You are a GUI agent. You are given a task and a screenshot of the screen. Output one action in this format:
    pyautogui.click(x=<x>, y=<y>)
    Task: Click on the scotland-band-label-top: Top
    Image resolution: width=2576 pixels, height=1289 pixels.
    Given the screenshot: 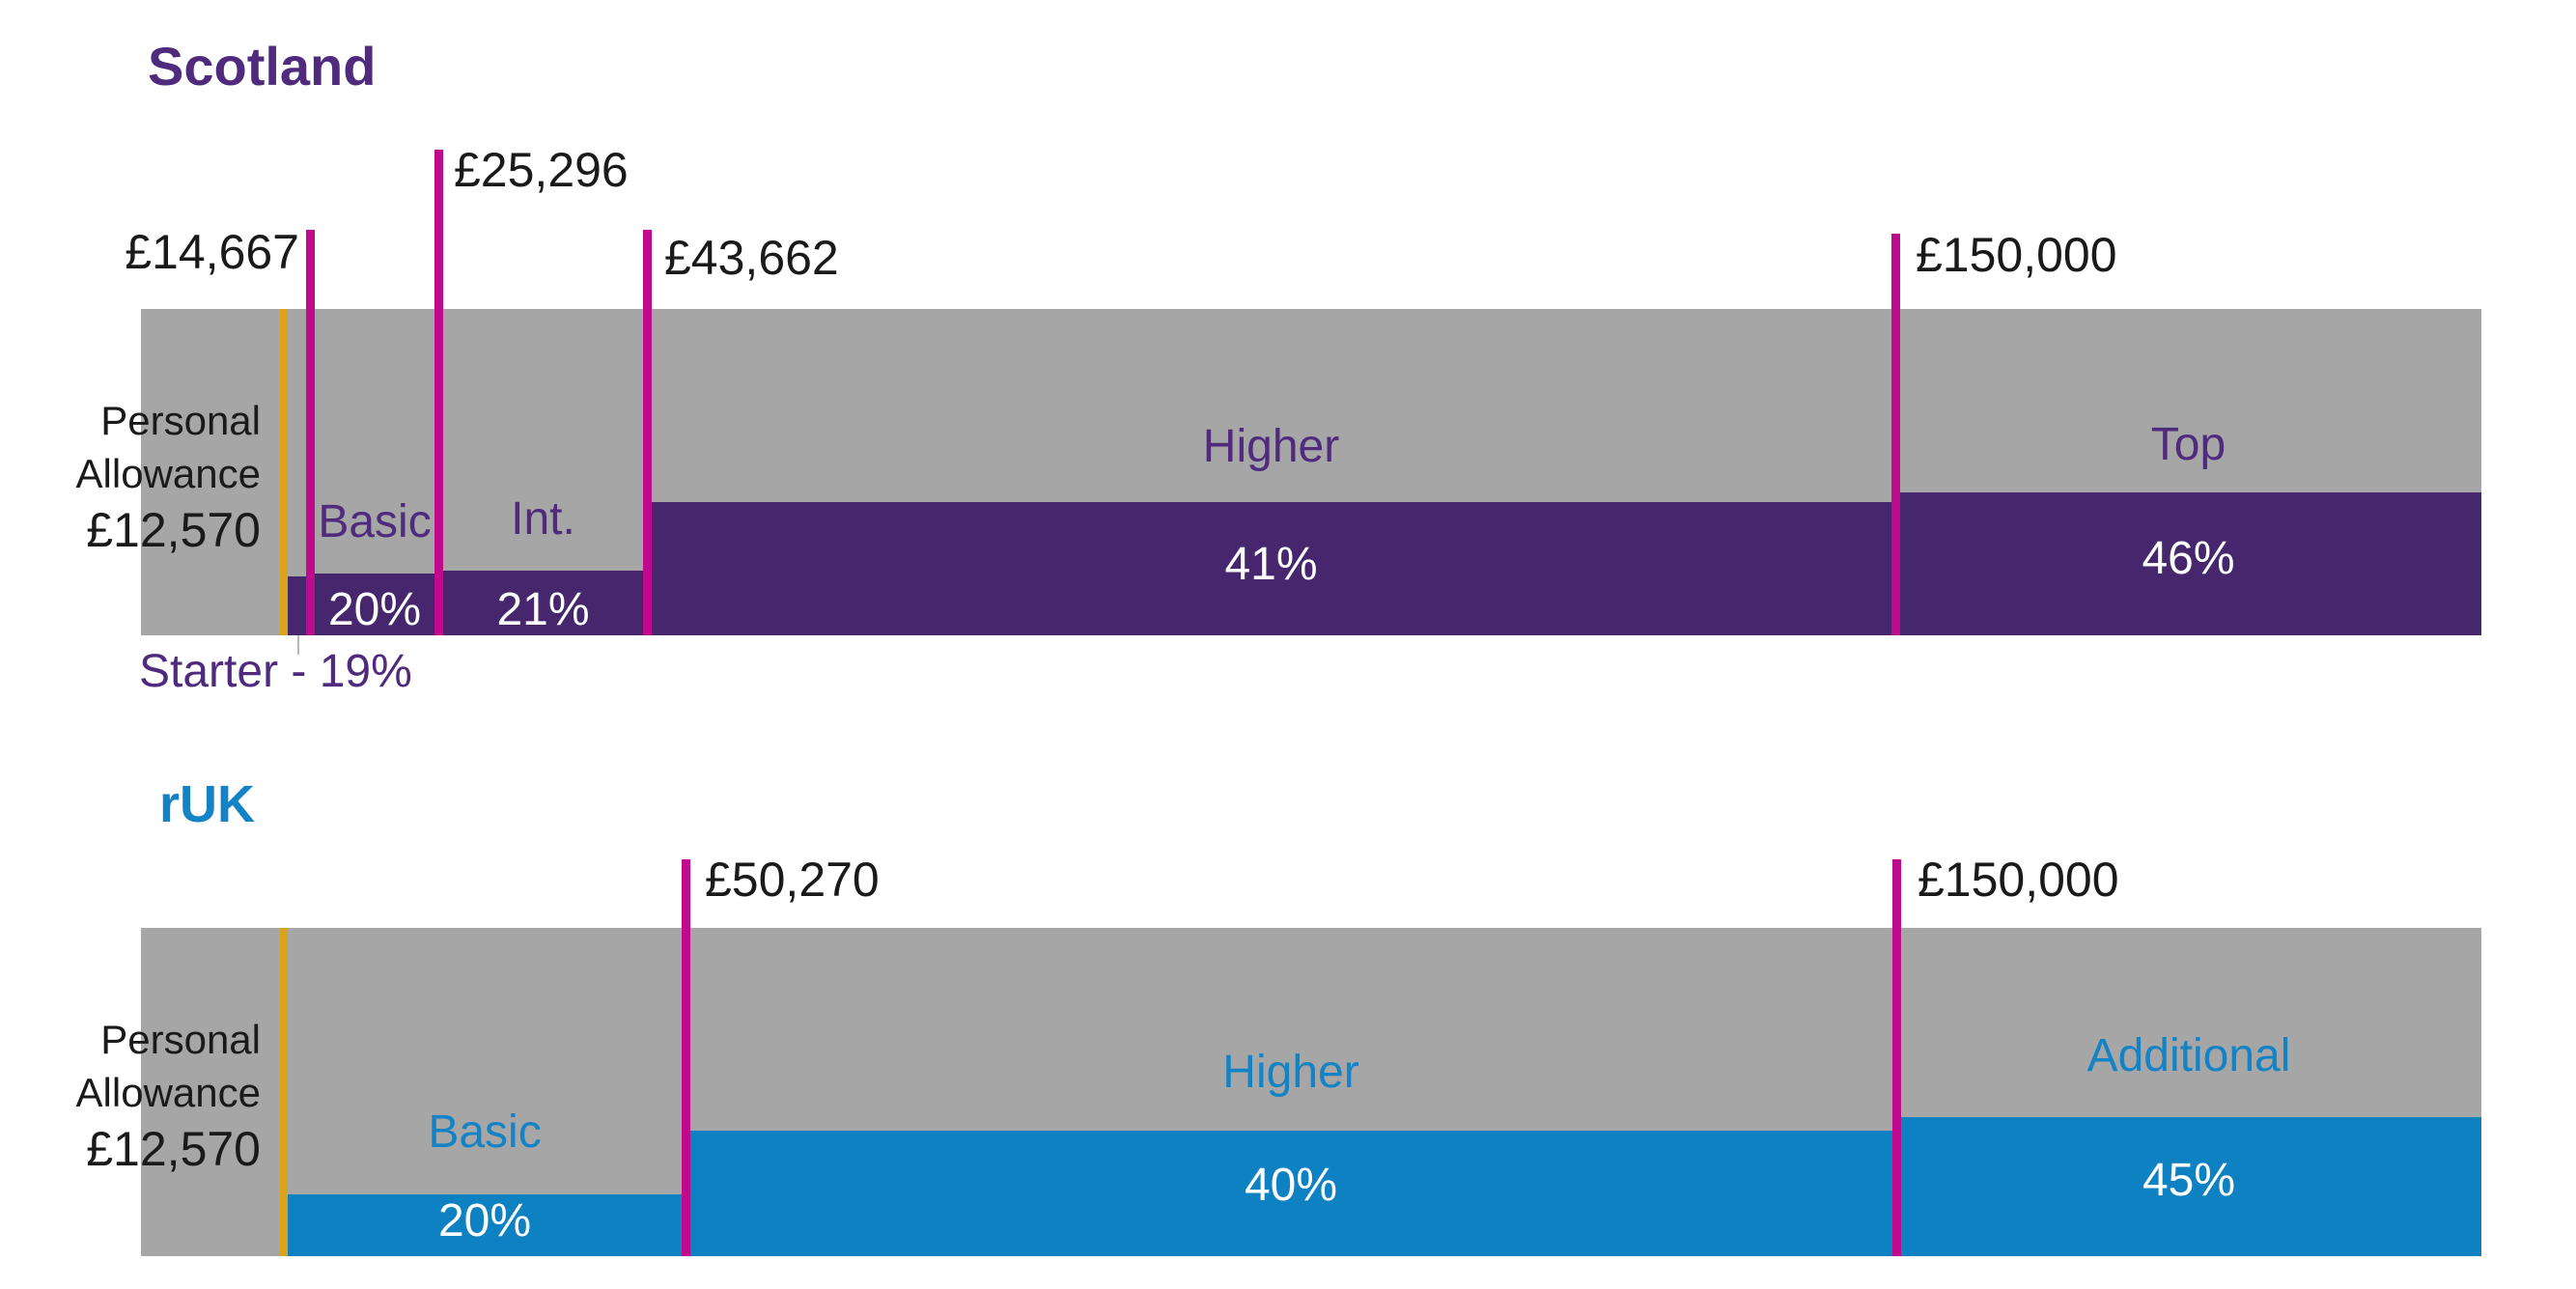 What is the action you would take?
    pyautogui.click(x=2188, y=444)
    